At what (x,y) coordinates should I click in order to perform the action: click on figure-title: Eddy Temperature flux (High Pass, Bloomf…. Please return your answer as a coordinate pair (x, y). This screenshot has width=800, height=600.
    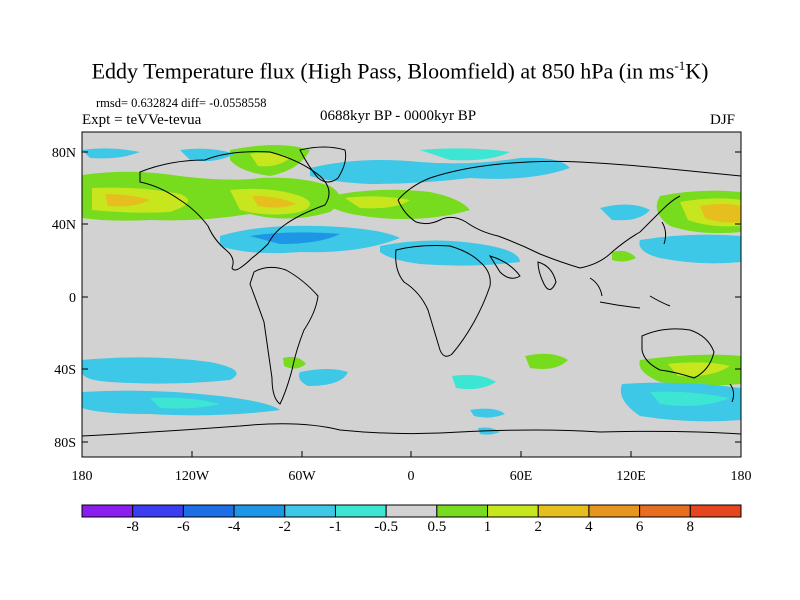
    Looking at the image, I should click on (400, 71).